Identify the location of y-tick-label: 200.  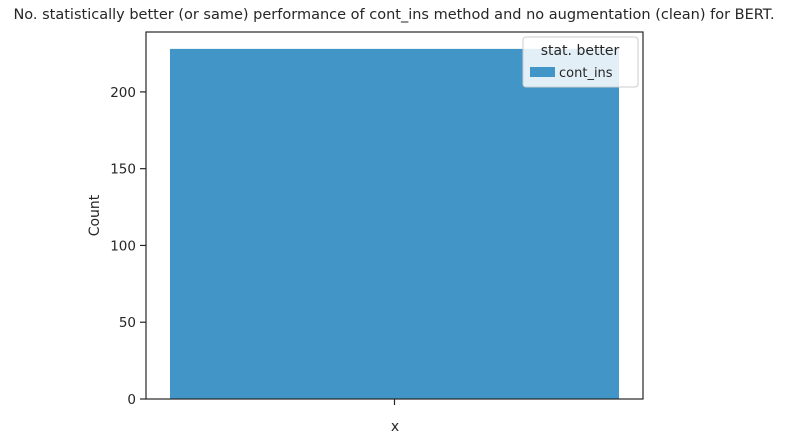
(123, 93).